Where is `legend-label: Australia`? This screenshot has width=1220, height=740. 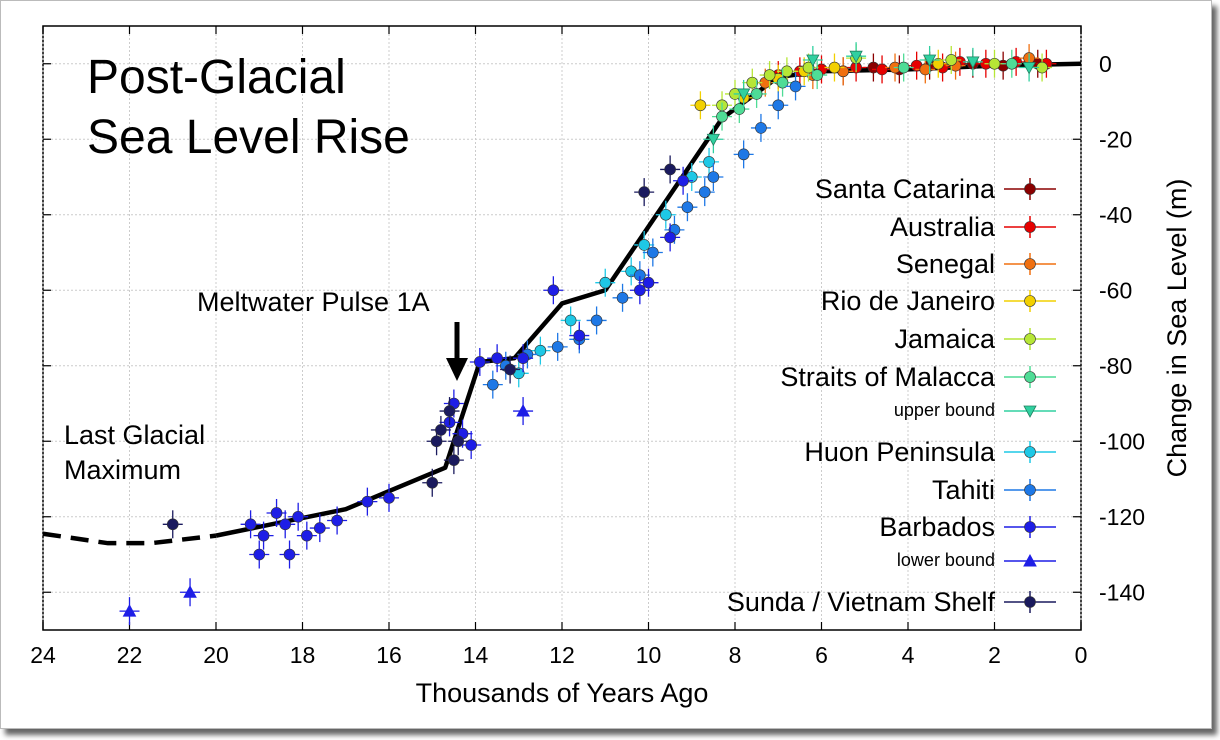
legend-label: Australia is located at coordinates (943, 227).